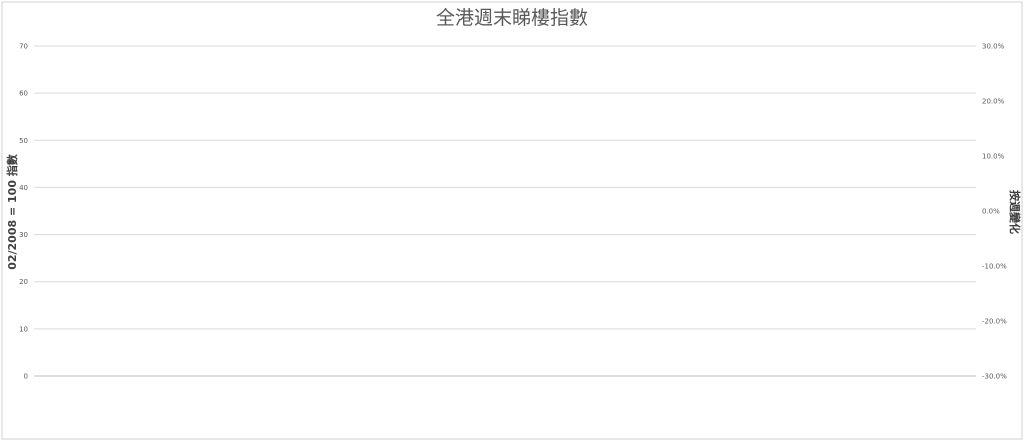  I want to click on left-tick-label: 20, so click(23, 282).